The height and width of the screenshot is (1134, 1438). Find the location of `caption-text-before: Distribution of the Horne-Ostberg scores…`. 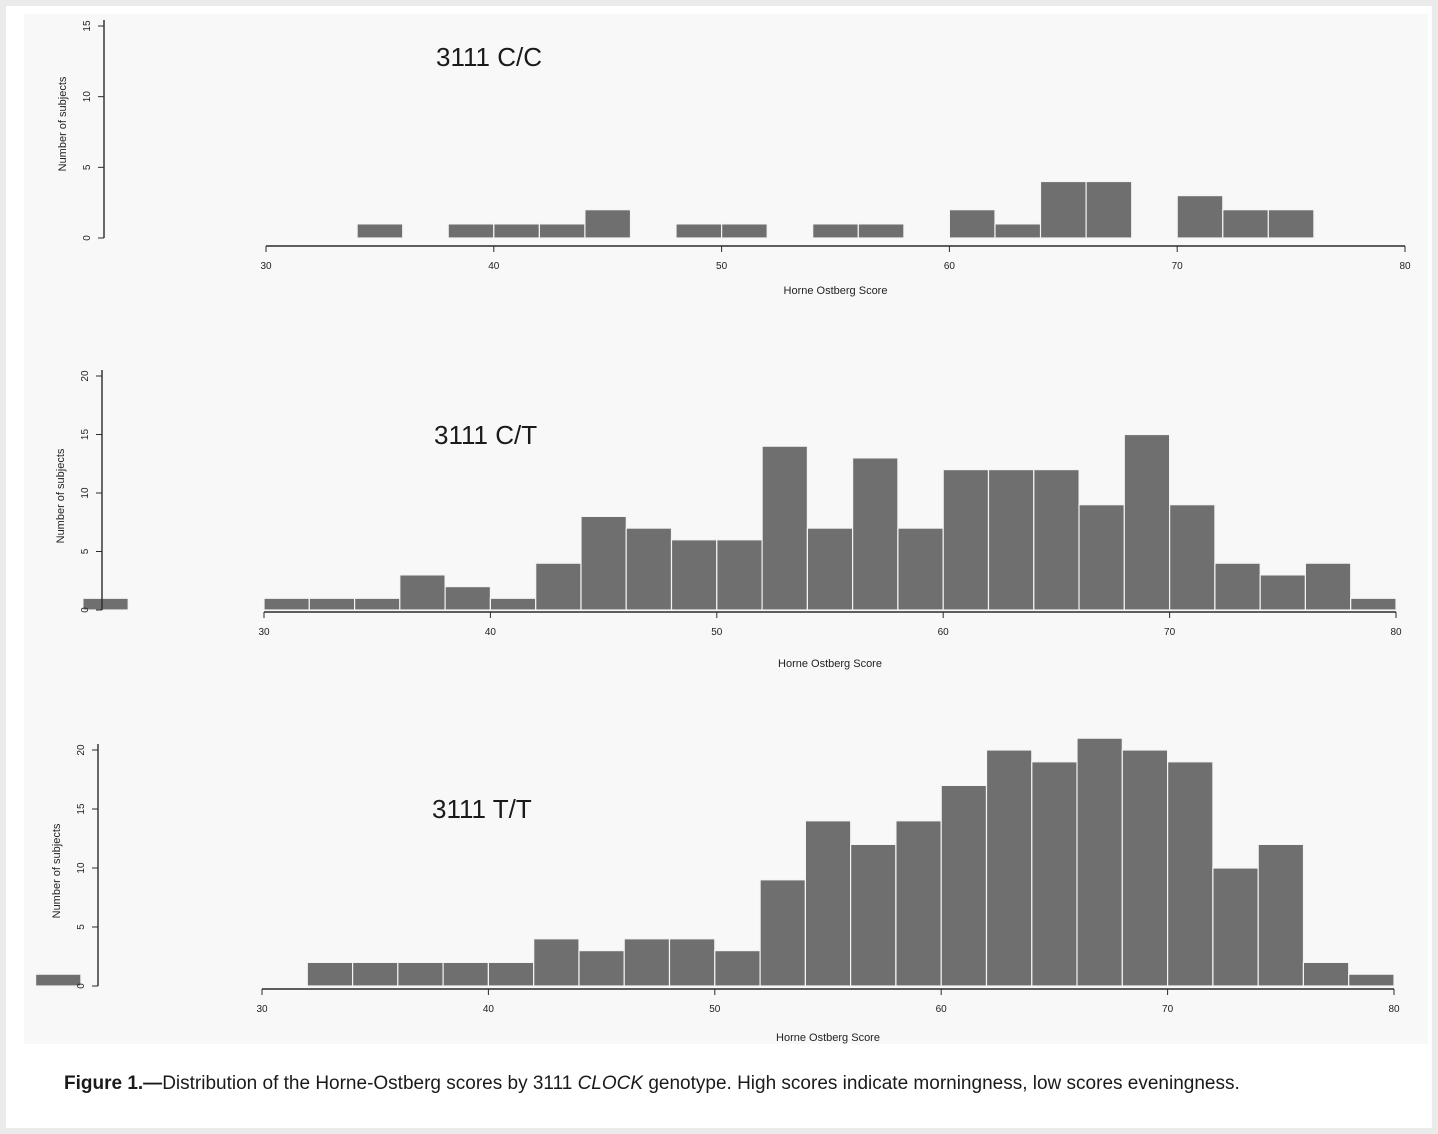

caption-text-before: Distribution of the Horne-Ostberg scores… is located at coordinates (370, 1083).